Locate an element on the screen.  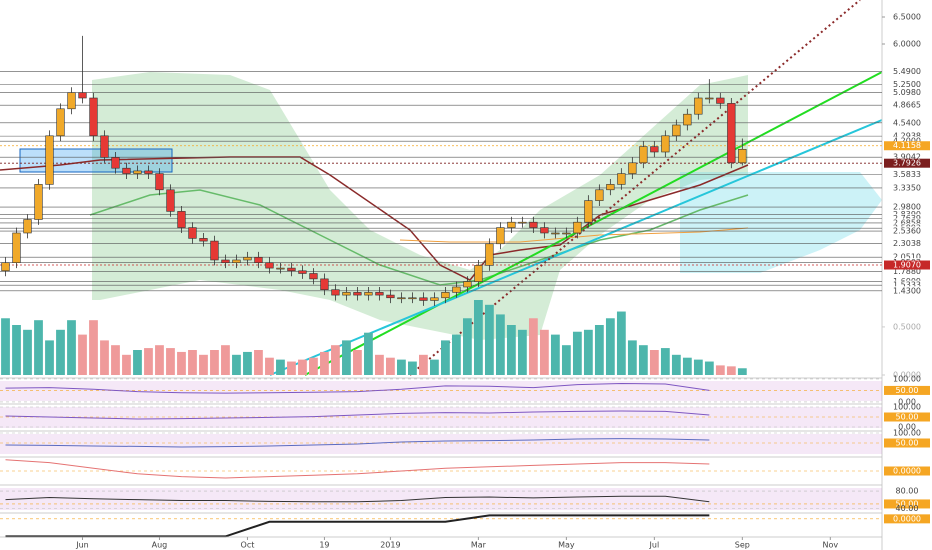
level-label: 5.4900 is located at coordinates (907, 71).